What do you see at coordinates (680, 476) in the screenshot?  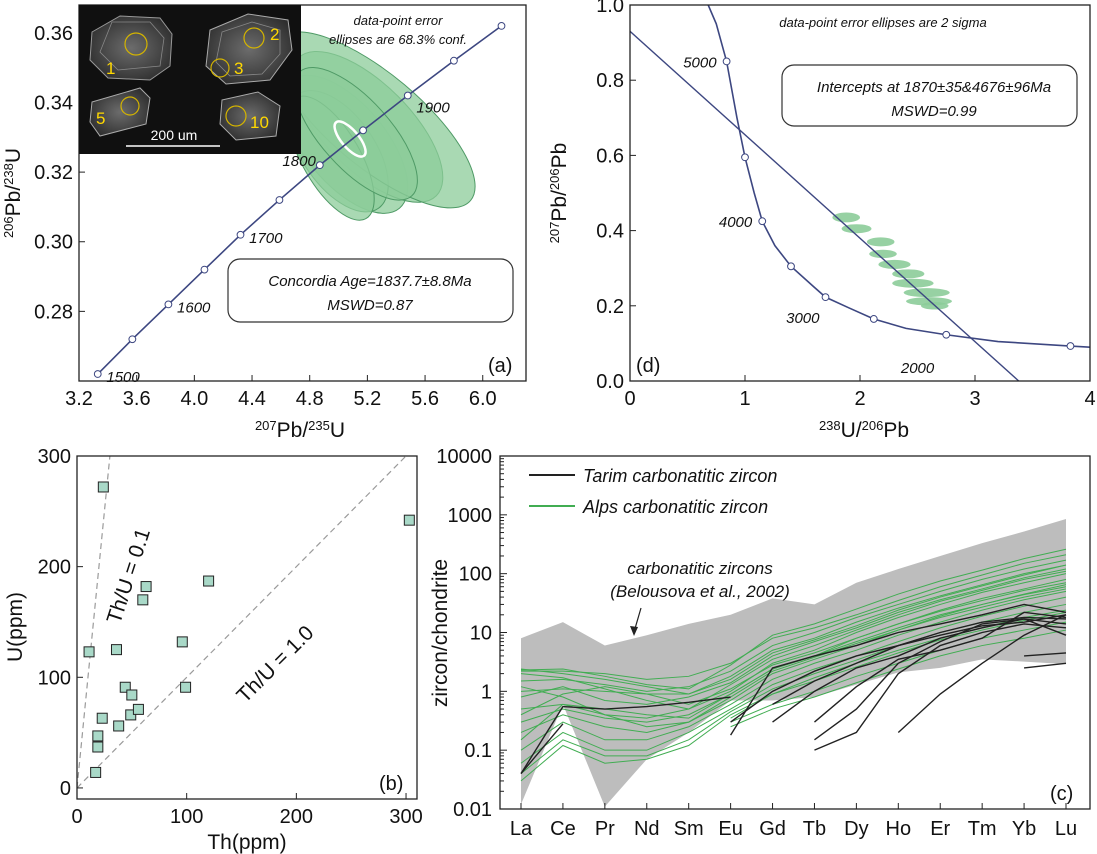 I see `legend-label-tarim: Tarim carbonatitic zircon` at bounding box center [680, 476].